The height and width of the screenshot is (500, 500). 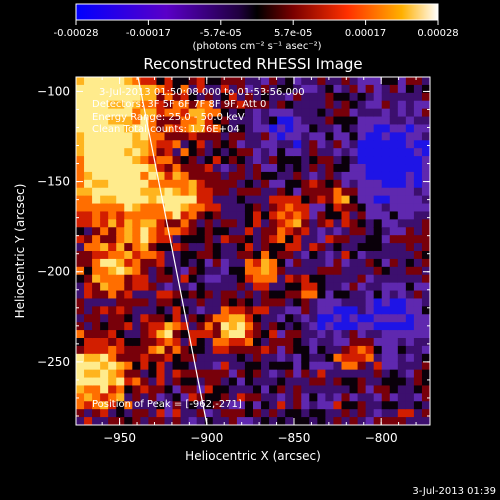 What do you see at coordinates (293, 438) in the screenshot?
I see `x-tick-label: −850` at bounding box center [293, 438].